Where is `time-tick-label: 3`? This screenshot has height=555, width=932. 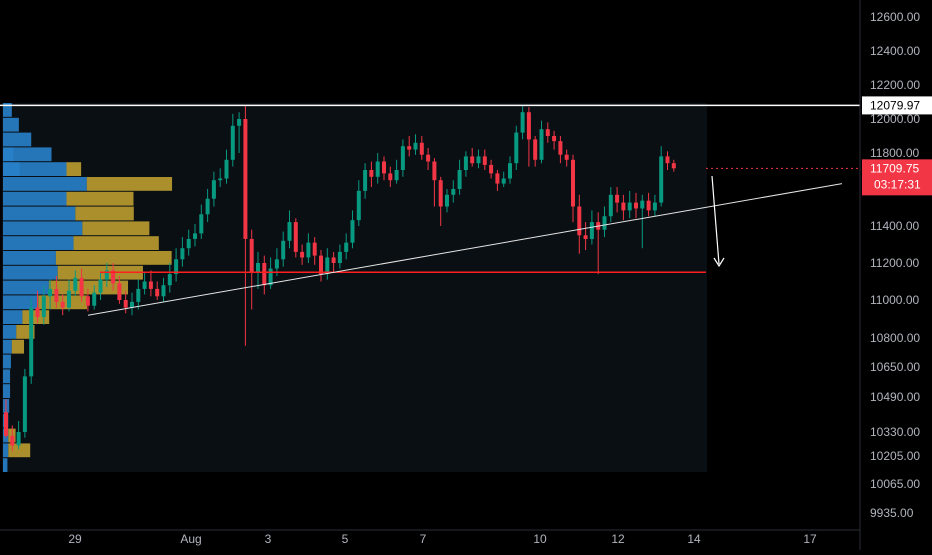 time-tick-label: 3 is located at coordinates (268, 539).